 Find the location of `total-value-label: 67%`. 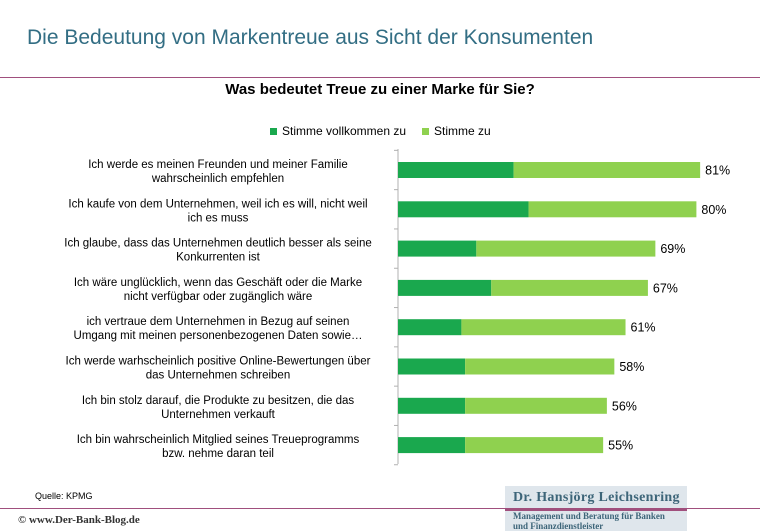

total-value-label: 67% is located at coordinates (665, 288).